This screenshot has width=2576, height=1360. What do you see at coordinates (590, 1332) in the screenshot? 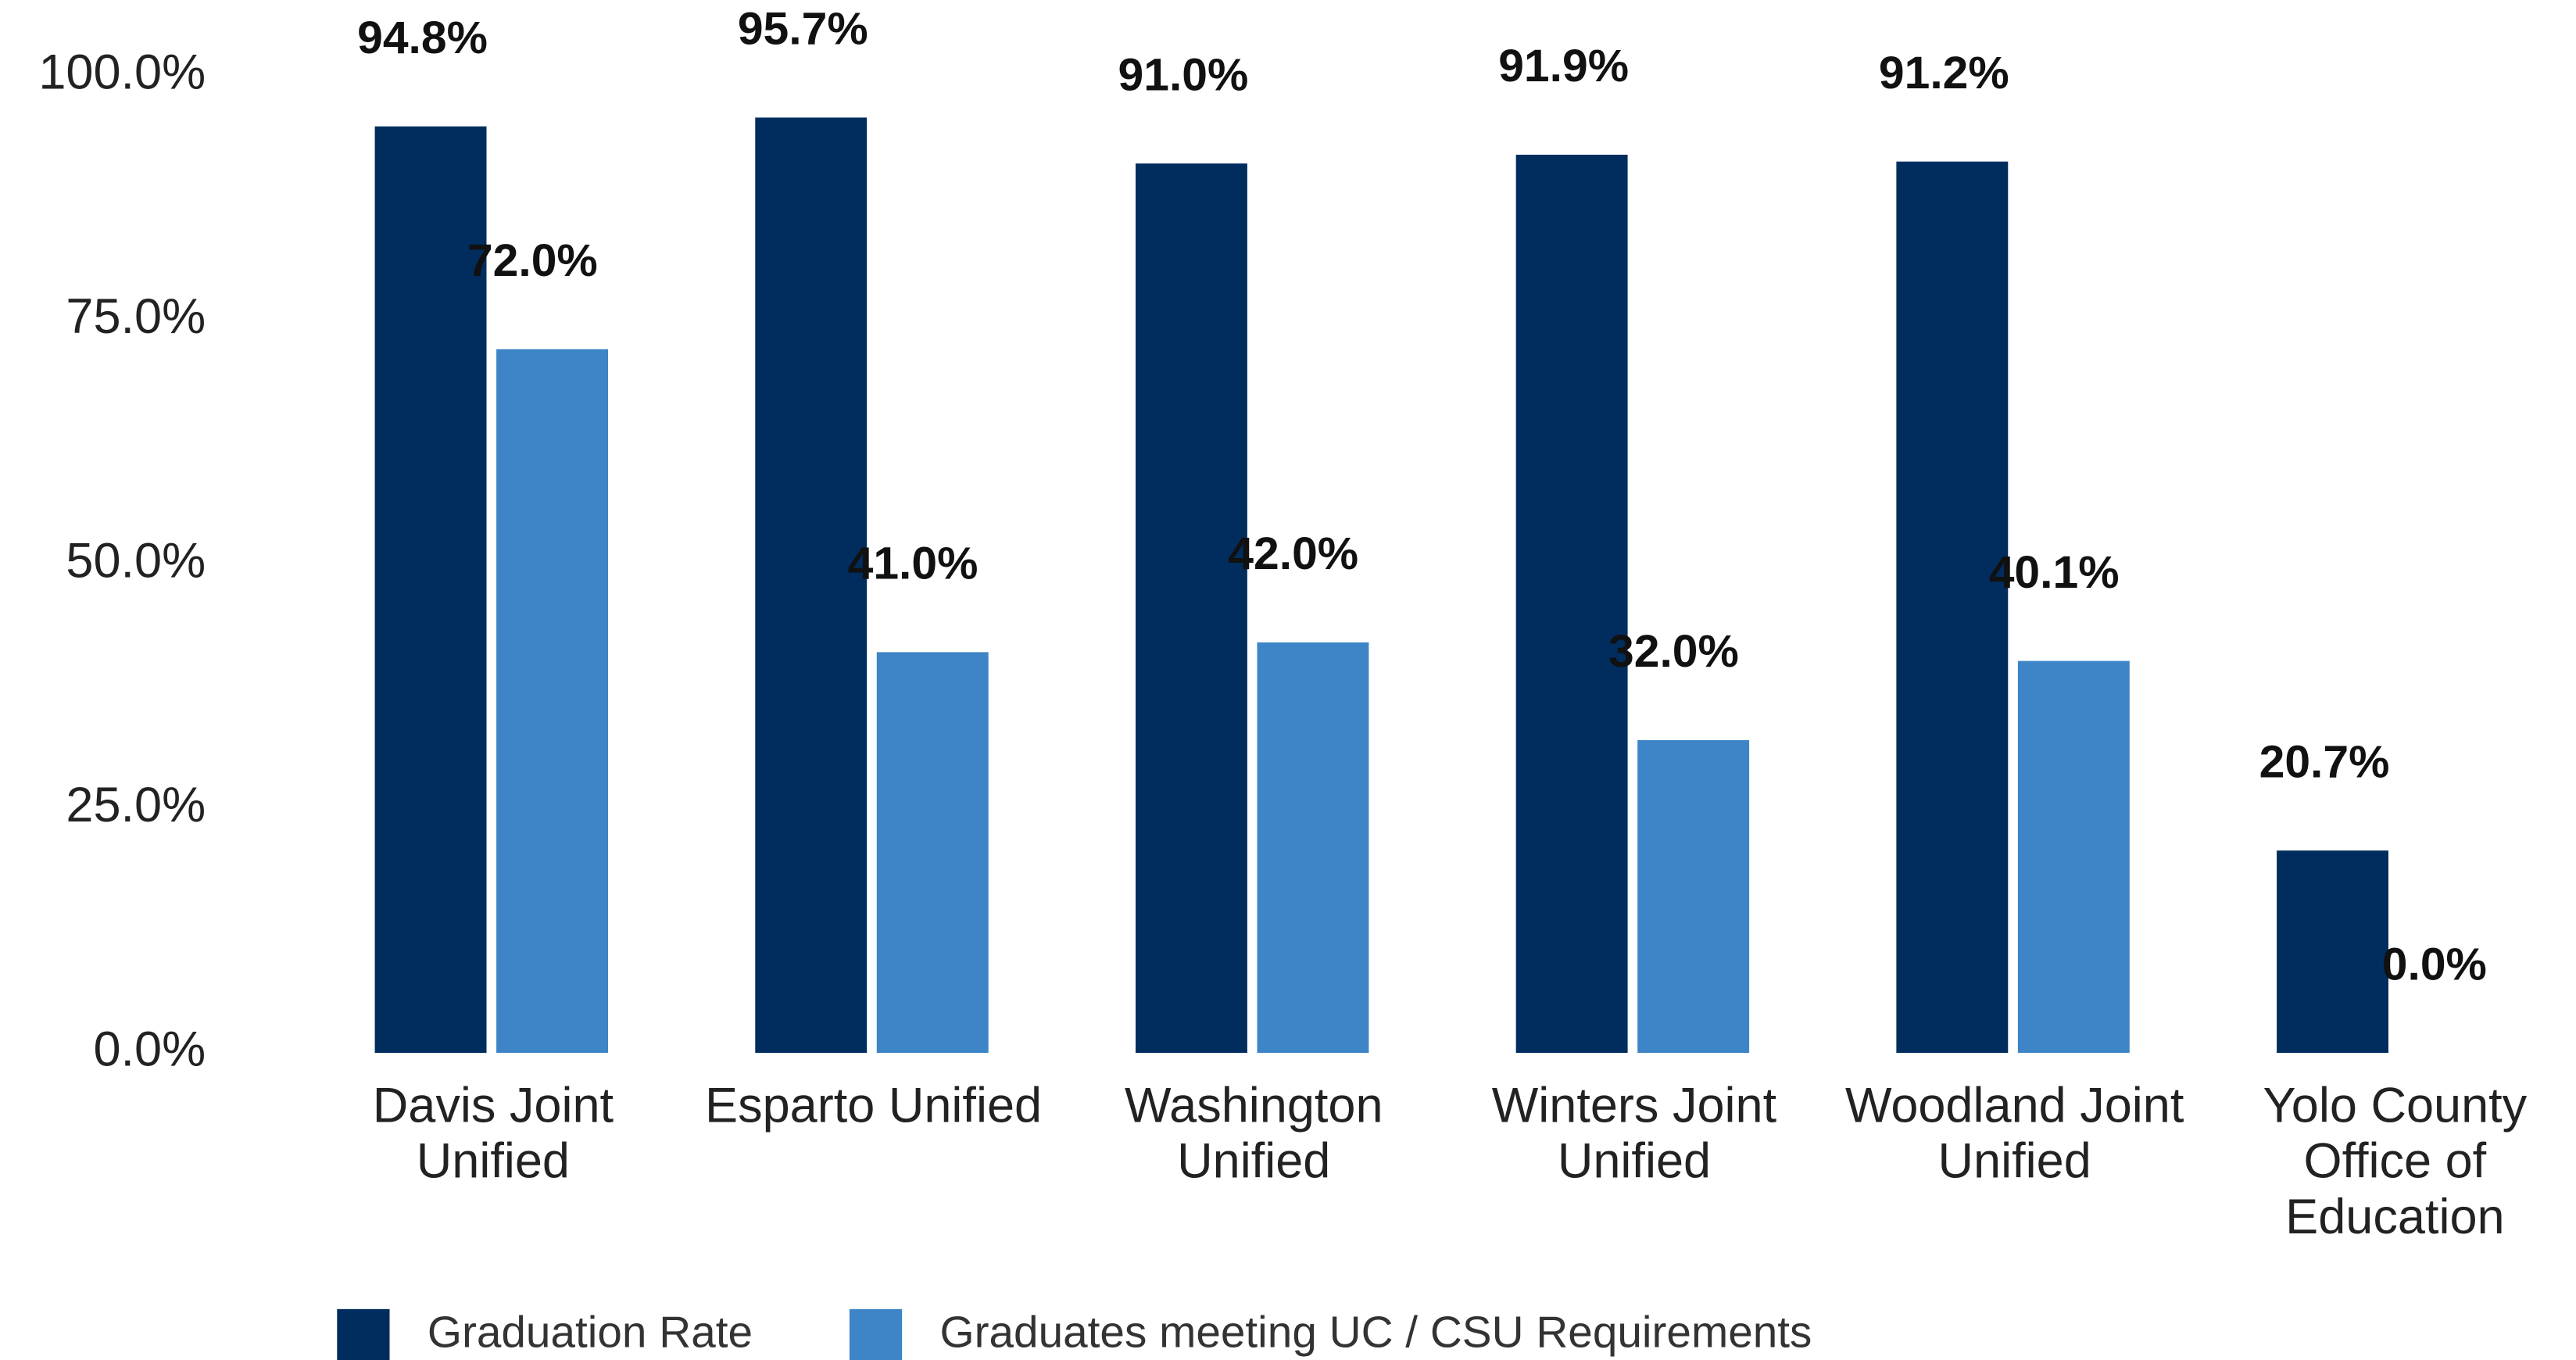
I see `legend-label: Graduation Rate` at bounding box center [590, 1332].